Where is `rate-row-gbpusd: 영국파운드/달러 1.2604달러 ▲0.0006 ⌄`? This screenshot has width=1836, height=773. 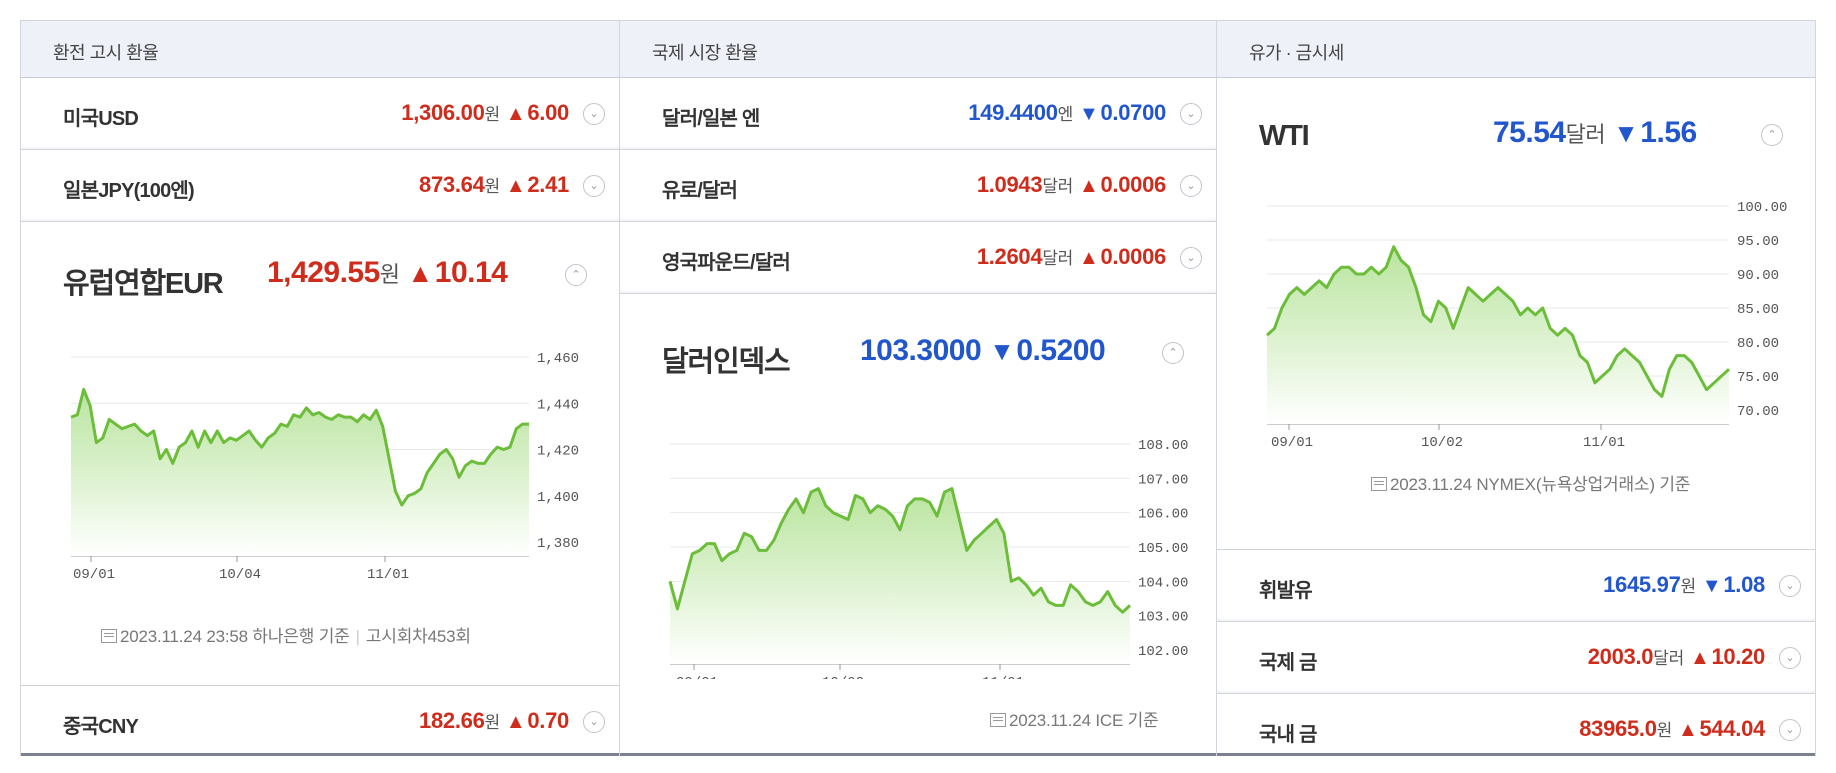 rate-row-gbpusd: 영국파운드/달러 1.2604달러 ▲0.0006 ⌄ is located at coordinates (918, 258).